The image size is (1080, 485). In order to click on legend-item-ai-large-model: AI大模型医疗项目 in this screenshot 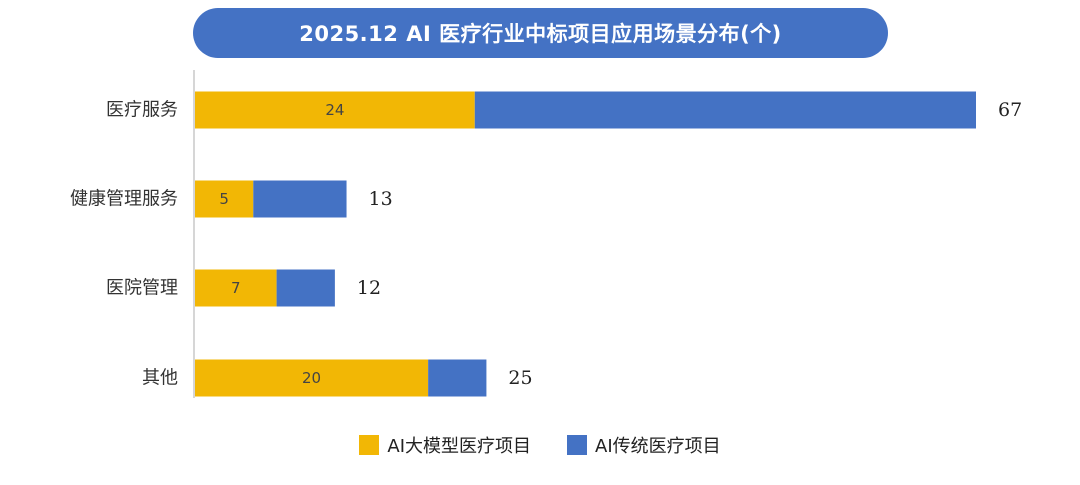, I will do `click(445, 445)`.